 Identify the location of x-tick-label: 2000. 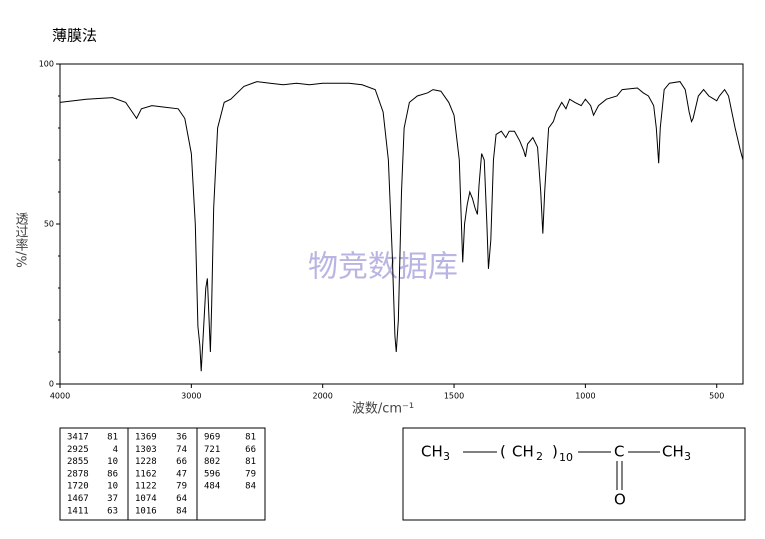
(323, 396).